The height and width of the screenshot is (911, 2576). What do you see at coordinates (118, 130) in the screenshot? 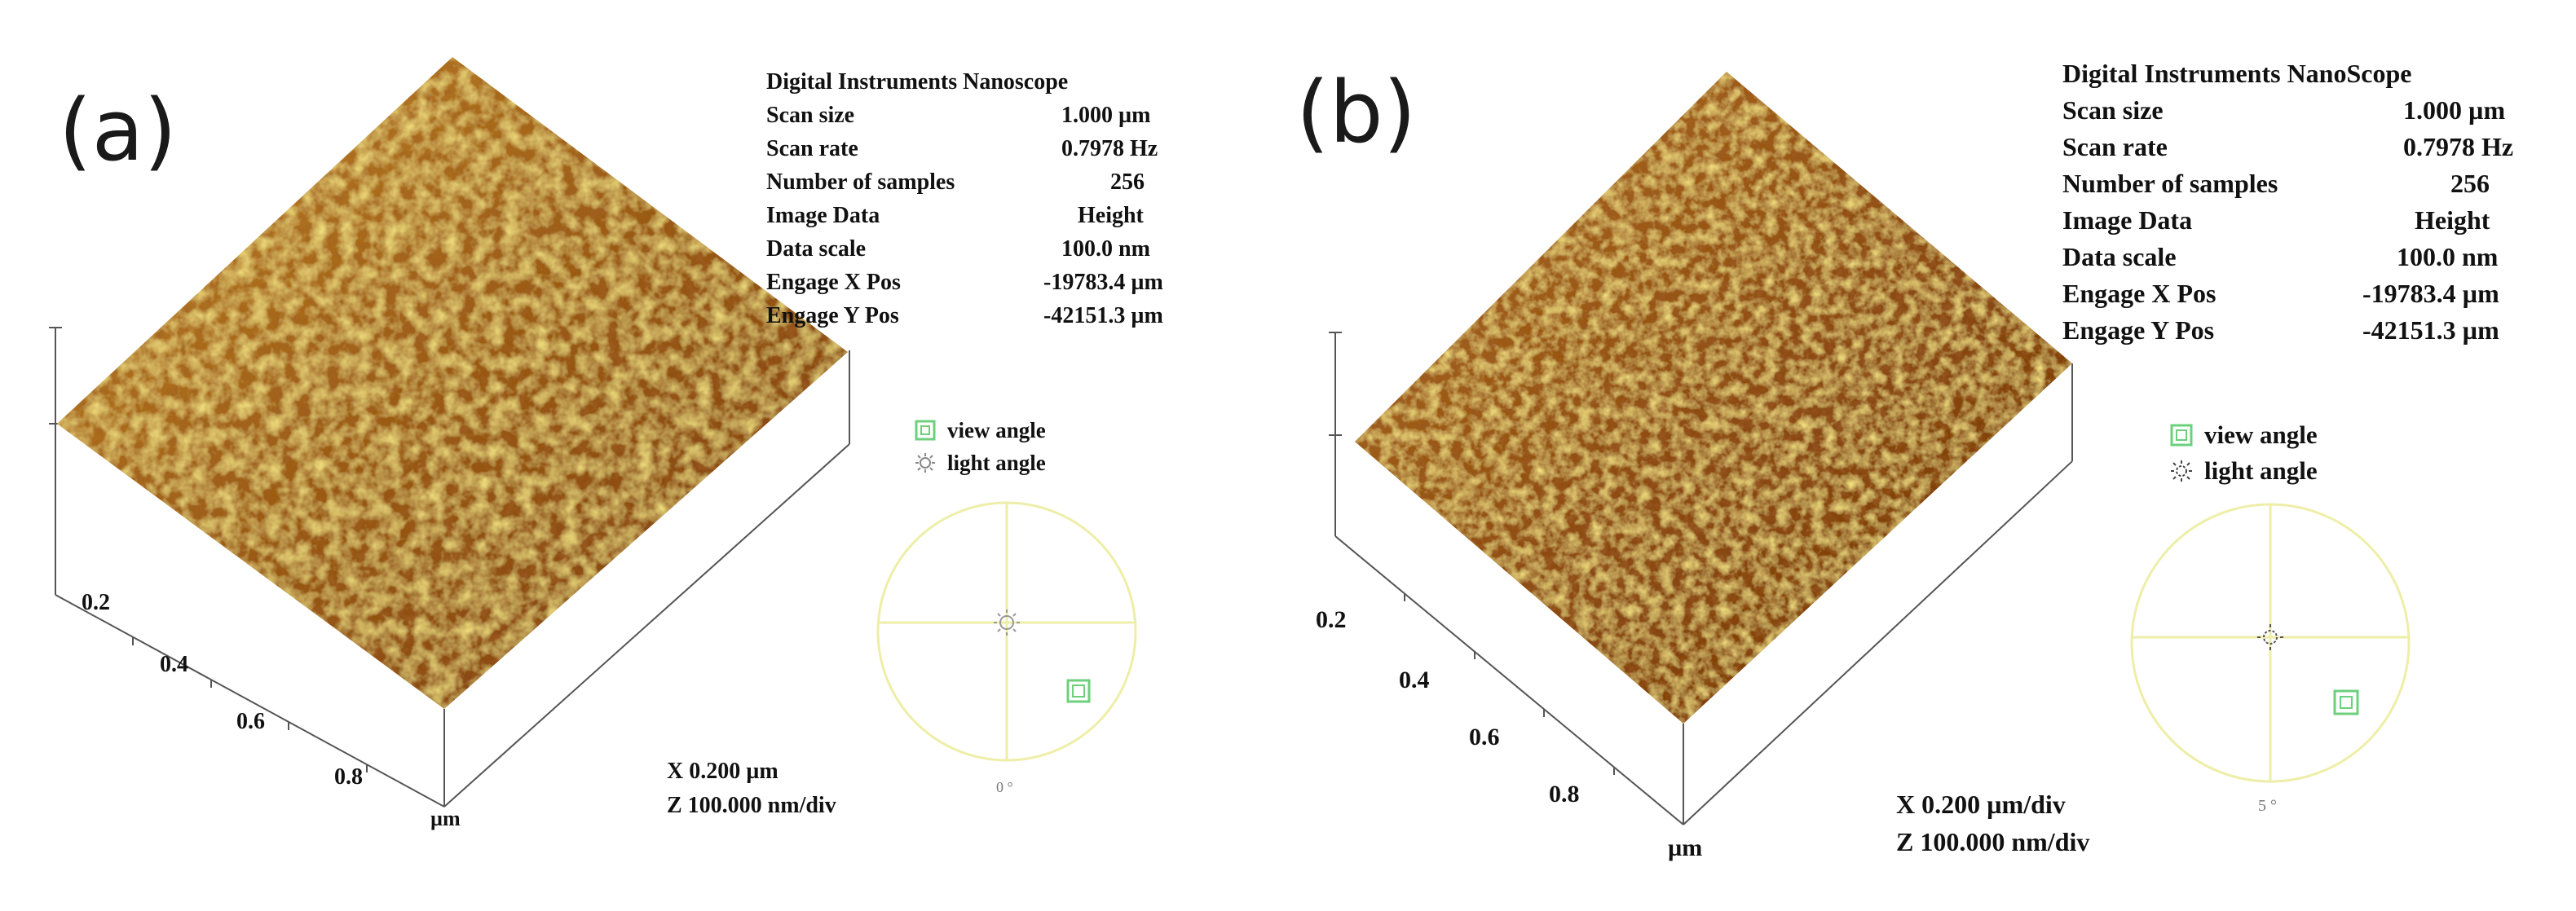
I see `panel-label: (a)` at bounding box center [118, 130].